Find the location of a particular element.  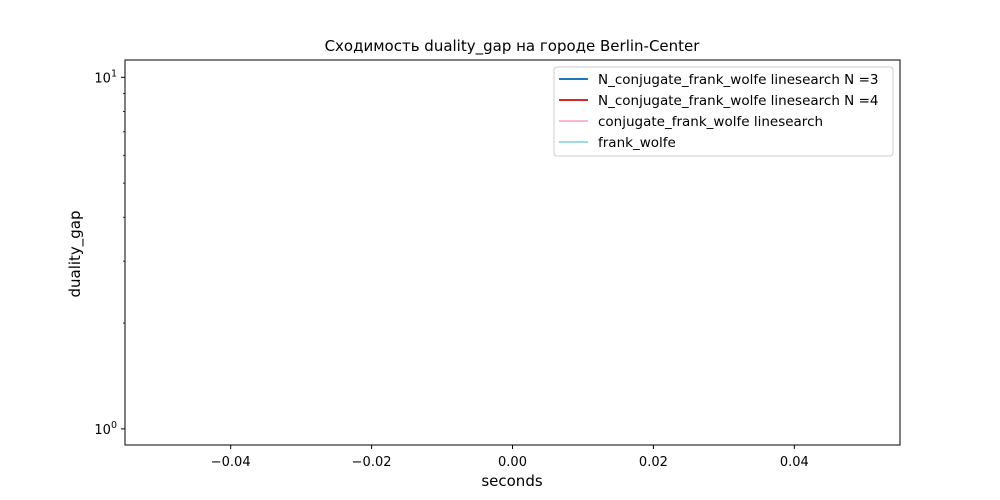

x-tick-label: 0.00 is located at coordinates (512, 462).